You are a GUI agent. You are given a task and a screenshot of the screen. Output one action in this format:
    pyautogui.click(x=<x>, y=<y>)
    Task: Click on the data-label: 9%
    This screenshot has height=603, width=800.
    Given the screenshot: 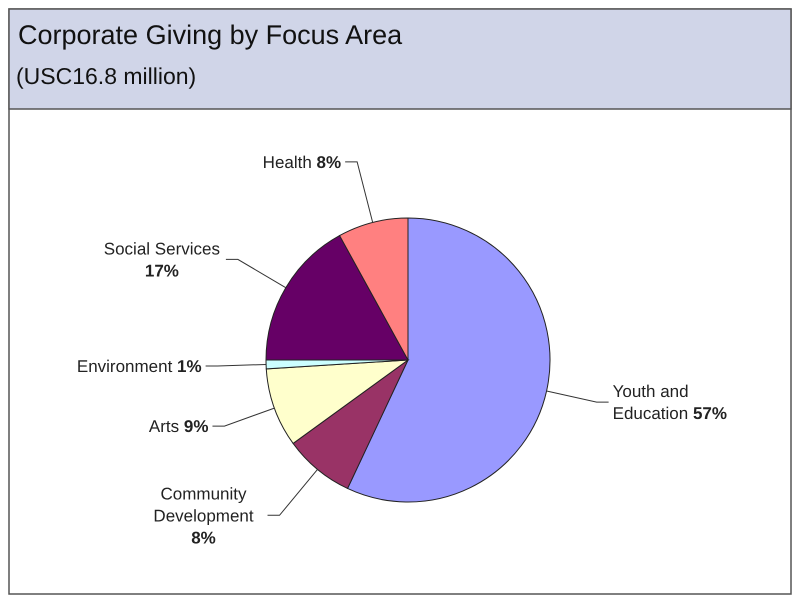 What is the action you would take?
    pyautogui.click(x=196, y=426)
    